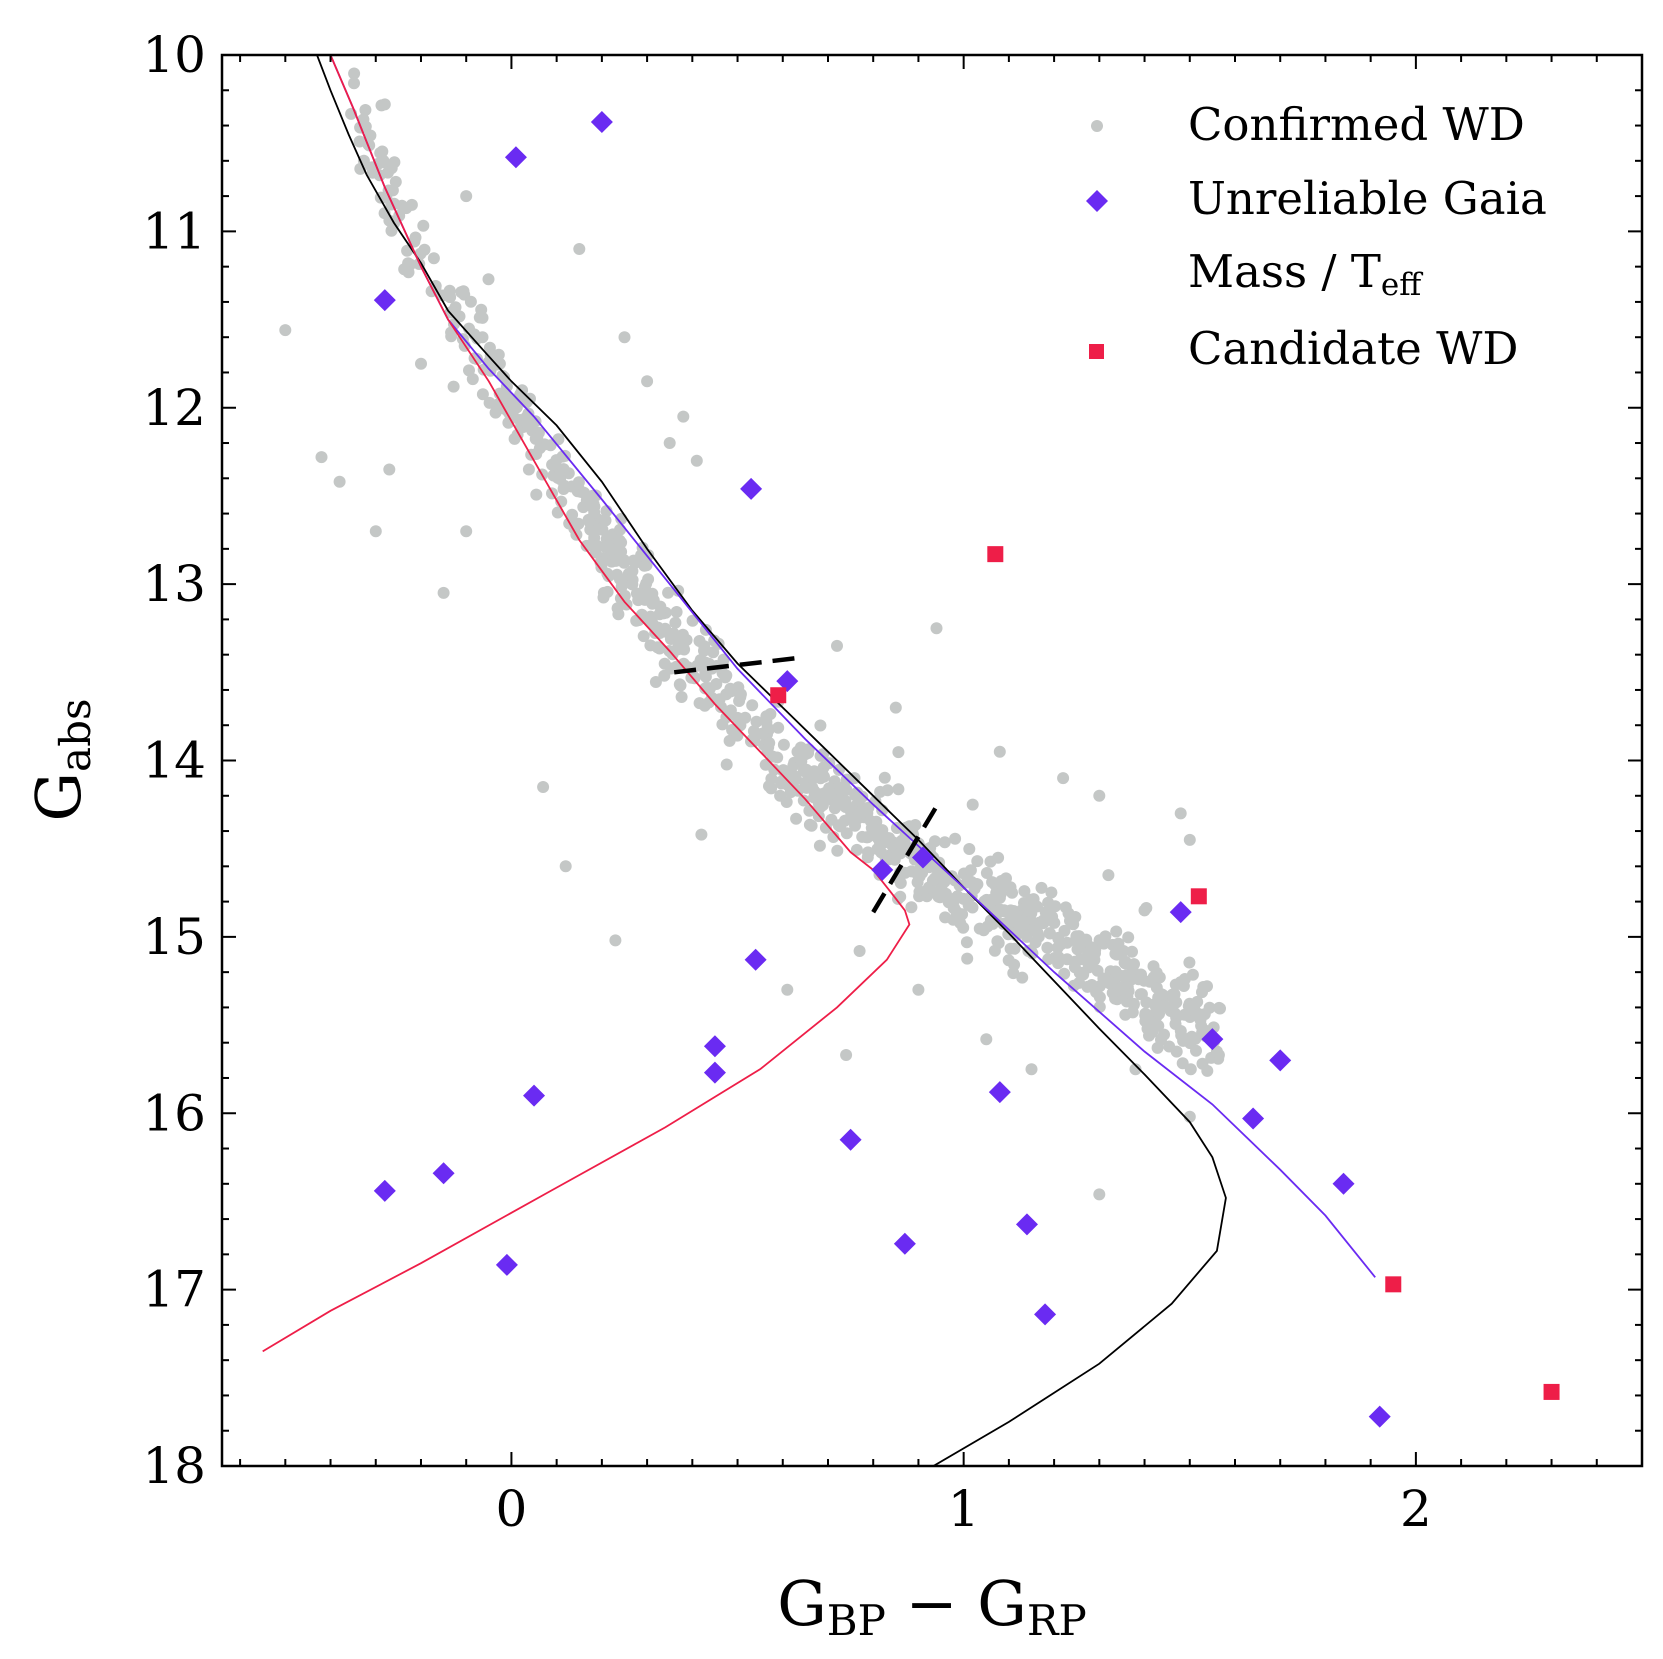 This screenshot has height=1659, width=1663. I want to click on y-axis-title: Gabs, so click(61, 759).